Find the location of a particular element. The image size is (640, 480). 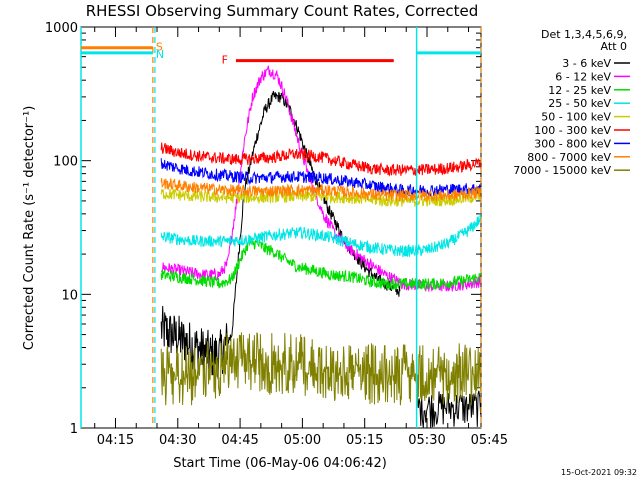

legend-label: 7000 - 15000 keV is located at coordinates (562, 170).